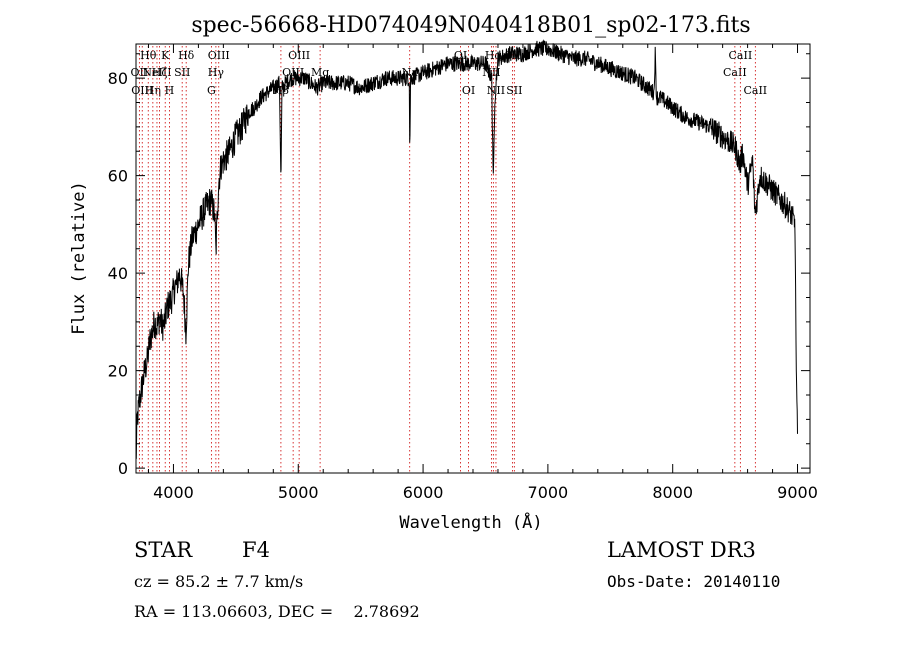 The width and height of the screenshot is (900, 649). Describe the element at coordinates (797, 492) in the screenshot. I see `x-tick-label: 9000` at that location.